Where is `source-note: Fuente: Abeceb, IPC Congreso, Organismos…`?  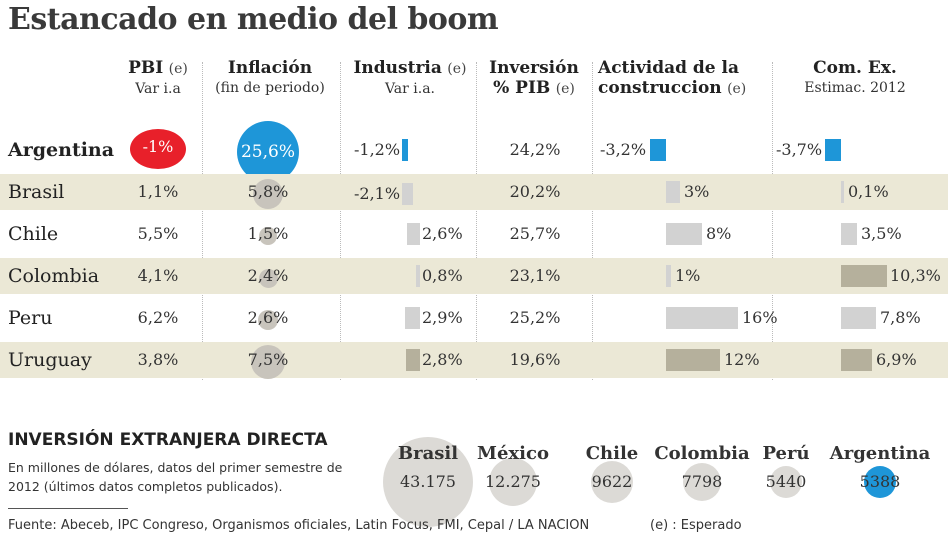 source-note: Fuente: Abeceb, IPC Congreso, Organismos… is located at coordinates (299, 525).